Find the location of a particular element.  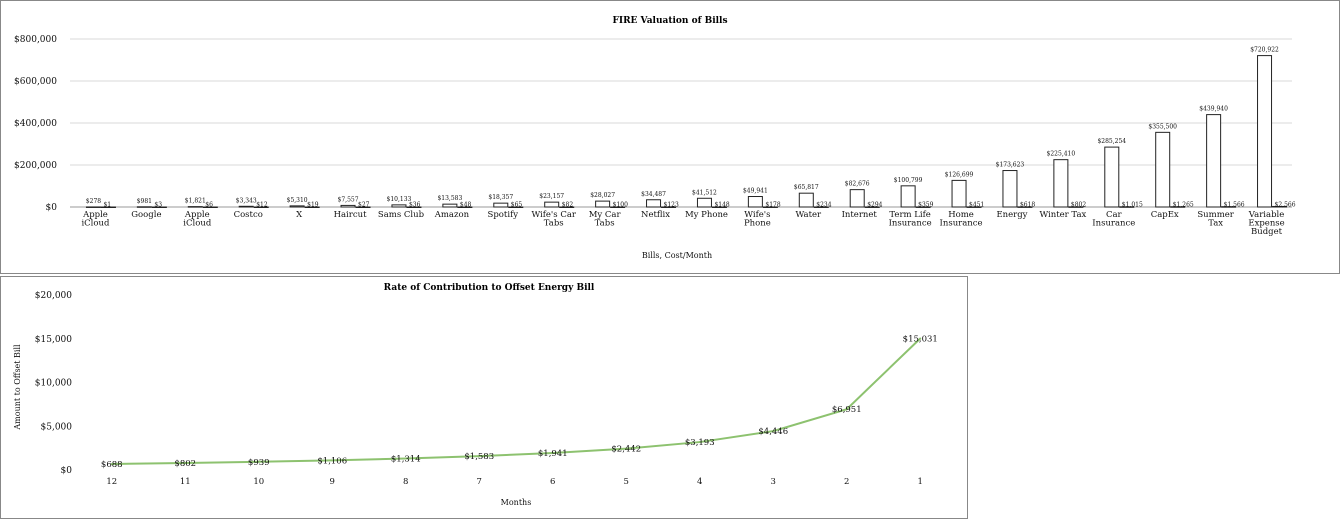

data-label: $1,106 is located at coordinates (332, 461).